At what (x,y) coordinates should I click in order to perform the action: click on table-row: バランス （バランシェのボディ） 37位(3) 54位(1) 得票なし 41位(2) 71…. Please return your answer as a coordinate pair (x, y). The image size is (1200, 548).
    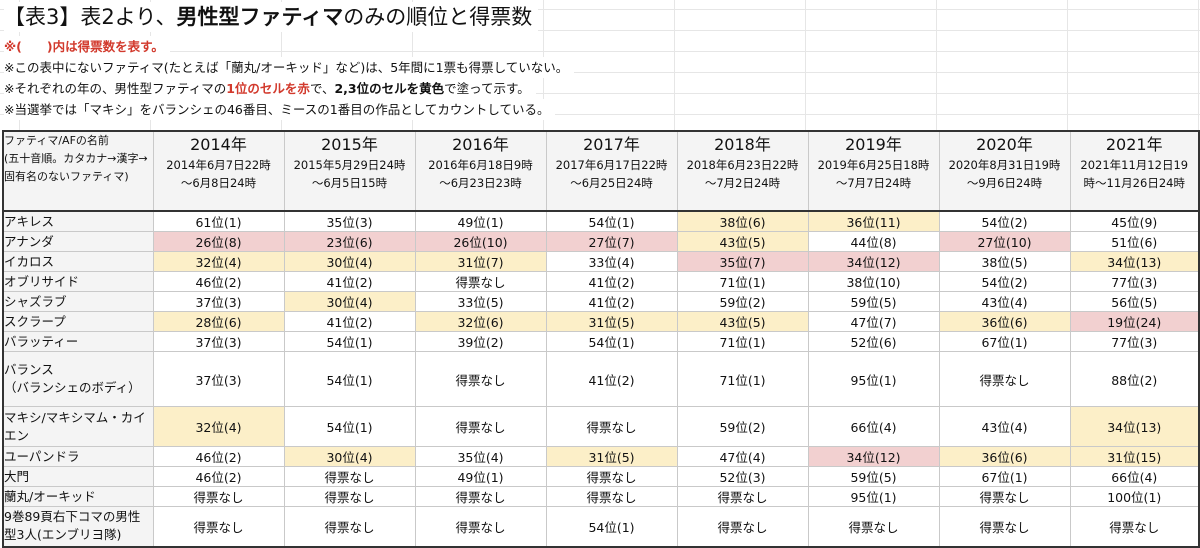
    Looking at the image, I should click on (601, 379).